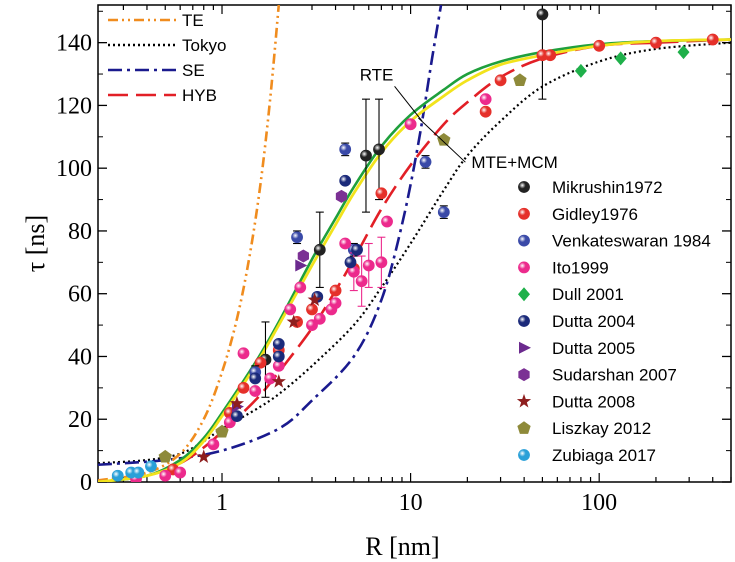 Image resolution: width=735 pixels, height=562 pixels. Describe the element at coordinates (80, 357) in the screenshot. I see `y-tick-label: 40` at that location.